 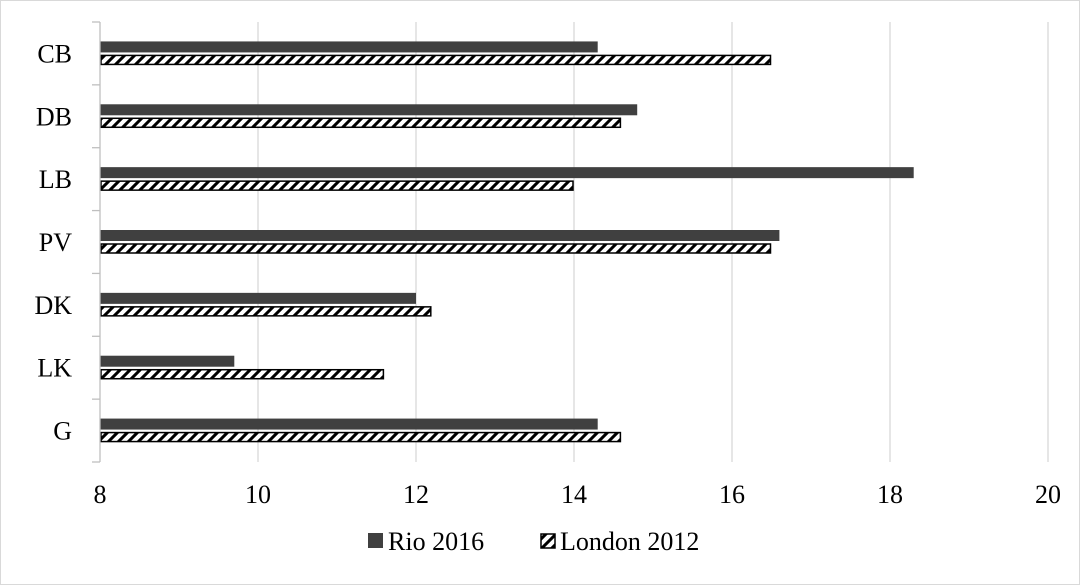 What do you see at coordinates (629, 541) in the screenshot?
I see `legend-label: London 2012` at bounding box center [629, 541].